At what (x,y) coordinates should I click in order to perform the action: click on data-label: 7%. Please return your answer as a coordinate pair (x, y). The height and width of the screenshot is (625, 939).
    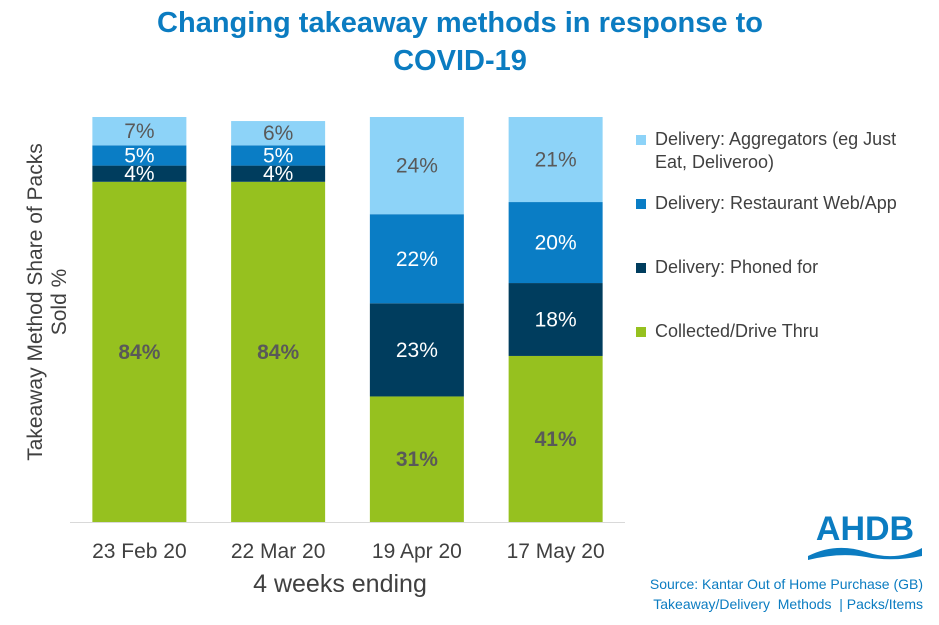
    Looking at the image, I should click on (139, 131).